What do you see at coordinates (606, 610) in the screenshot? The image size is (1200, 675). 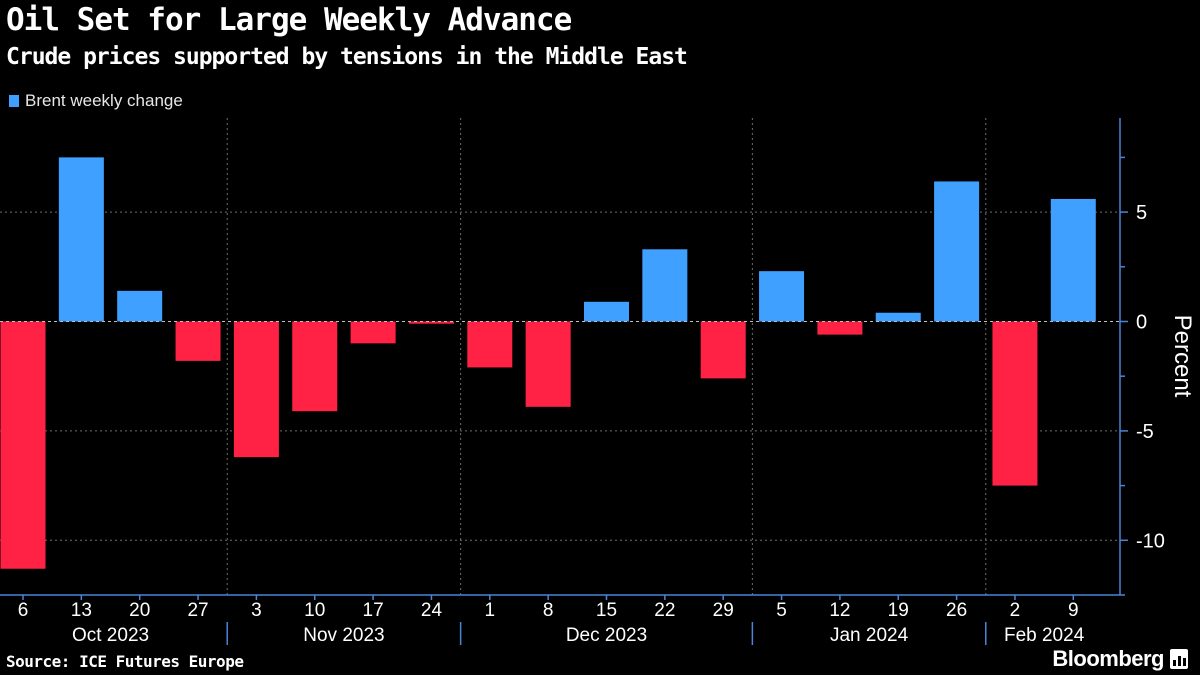 I see `x-tick-label: 15` at bounding box center [606, 610].